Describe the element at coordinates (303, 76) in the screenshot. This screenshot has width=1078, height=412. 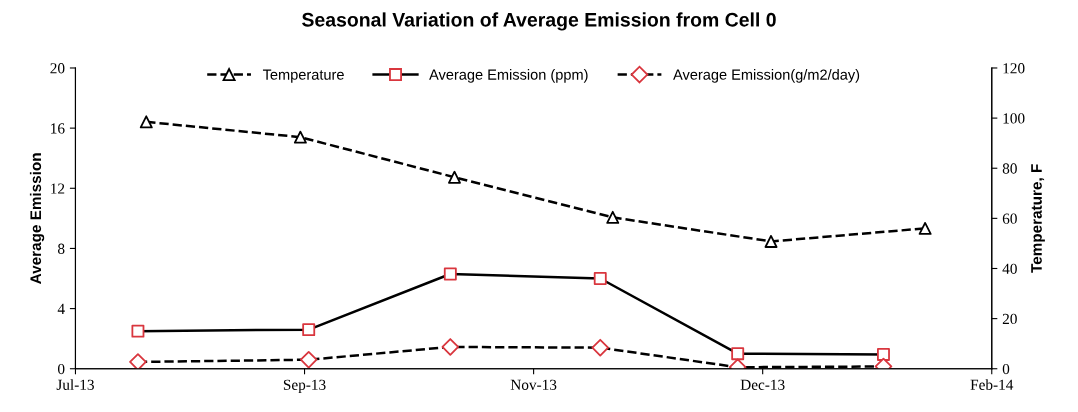
I see `legend-label: Temperature` at that location.